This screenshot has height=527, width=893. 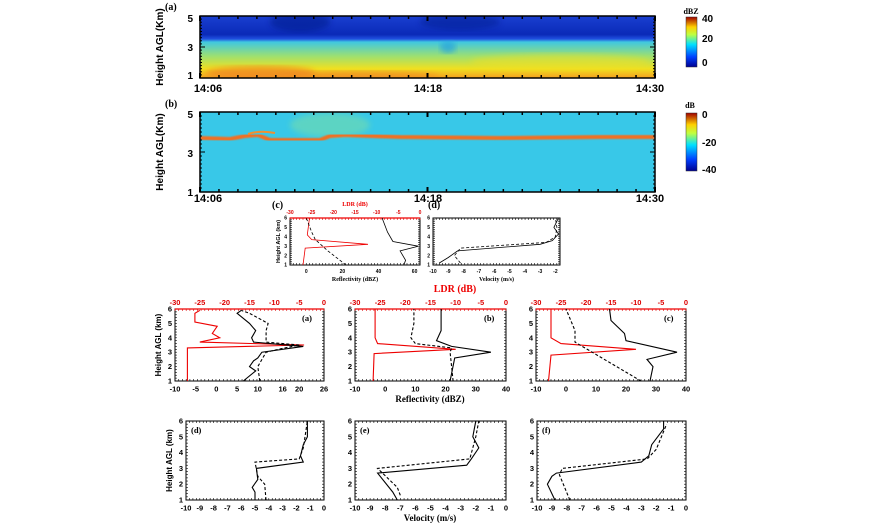 I want to click on x-tick-label: 14:18, so click(x=428, y=199).